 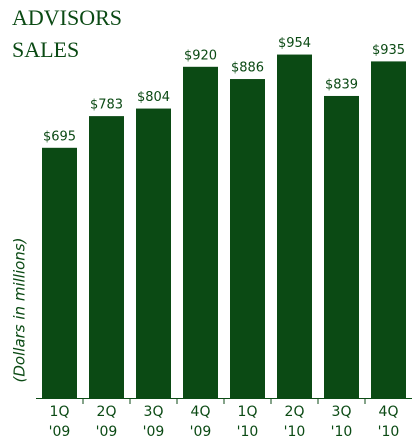 I want to click on value-label: $695, so click(x=59, y=136).